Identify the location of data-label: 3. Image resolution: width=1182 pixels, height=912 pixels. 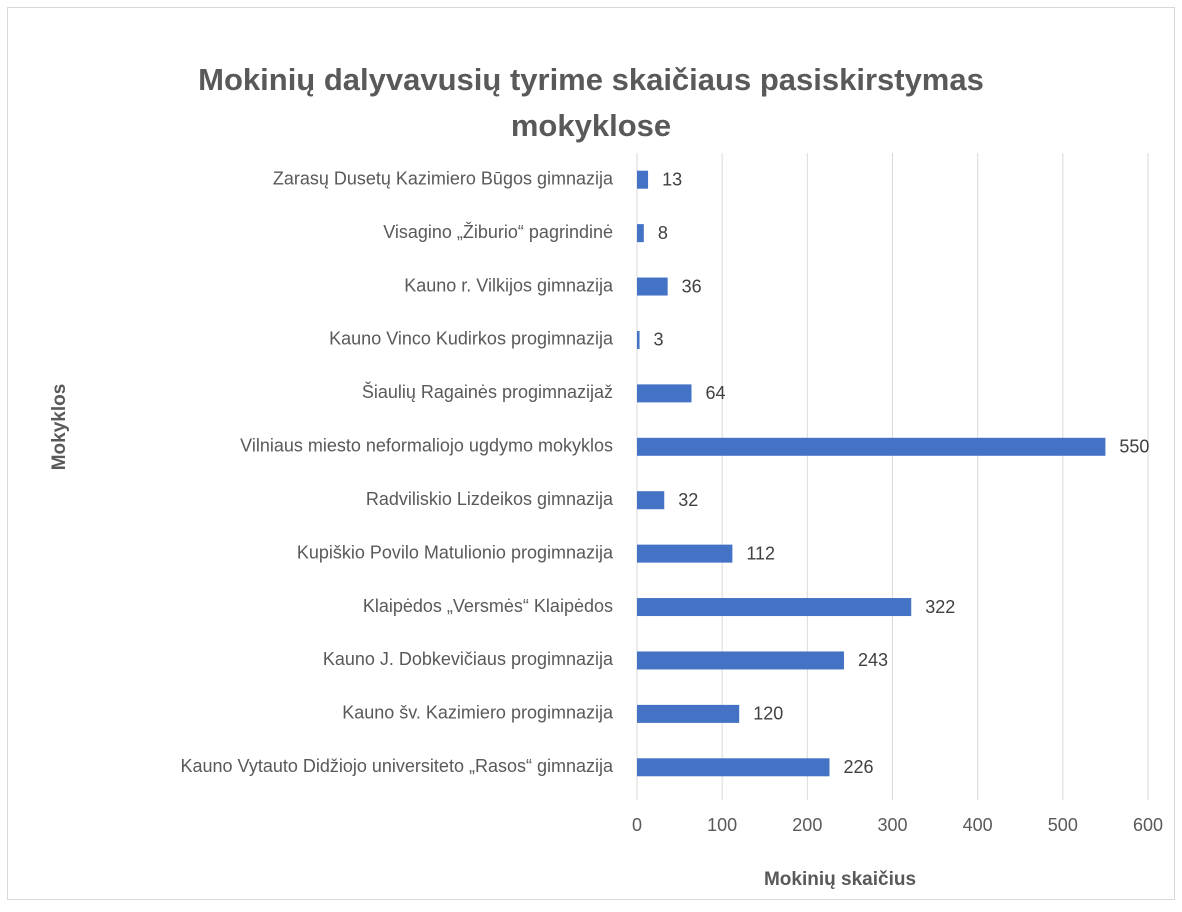
(659, 340).